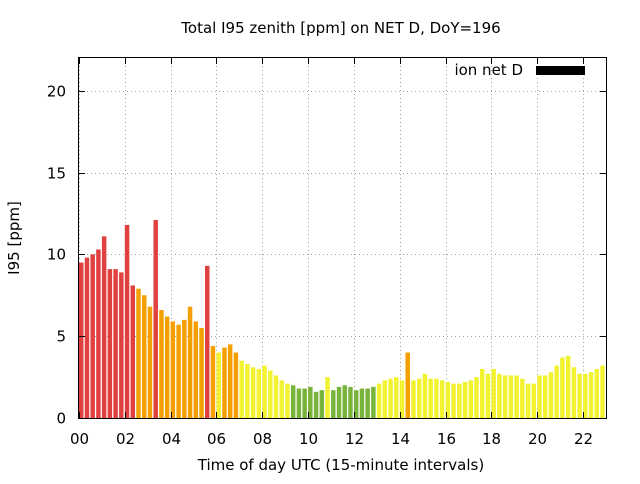 The height and width of the screenshot is (484, 640). What do you see at coordinates (583, 439) in the screenshot?
I see `x-tick-label: 22` at bounding box center [583, 439].